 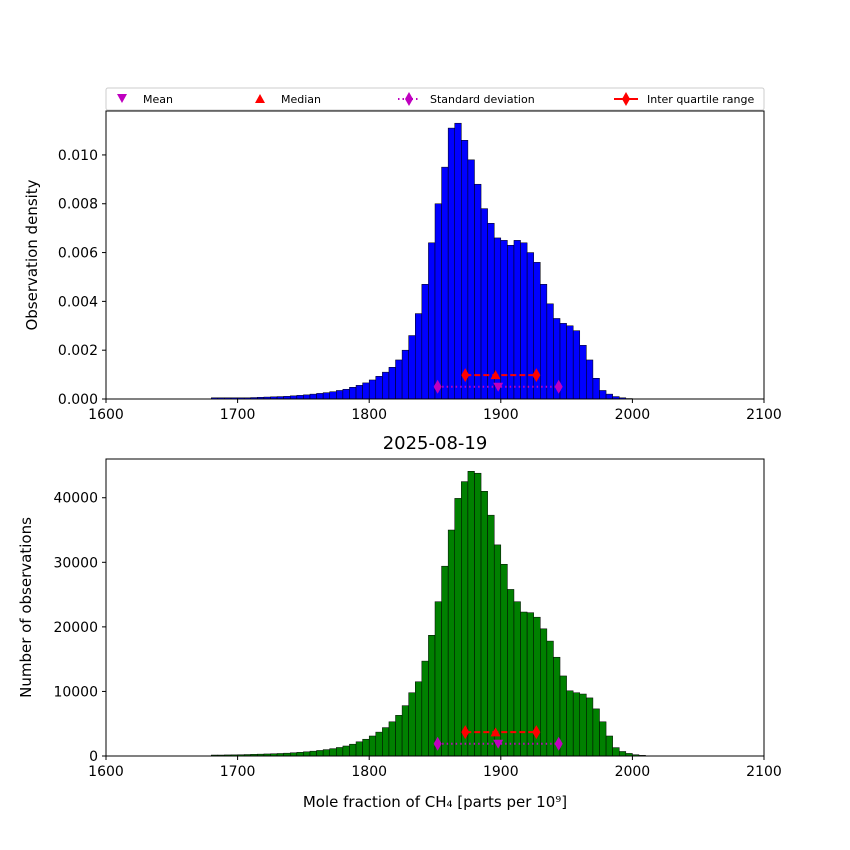 What do you see at coordinates (32, 254) in the screenshot?
I see `y-axis-label: Observation density` at bounding box center [32, 254].